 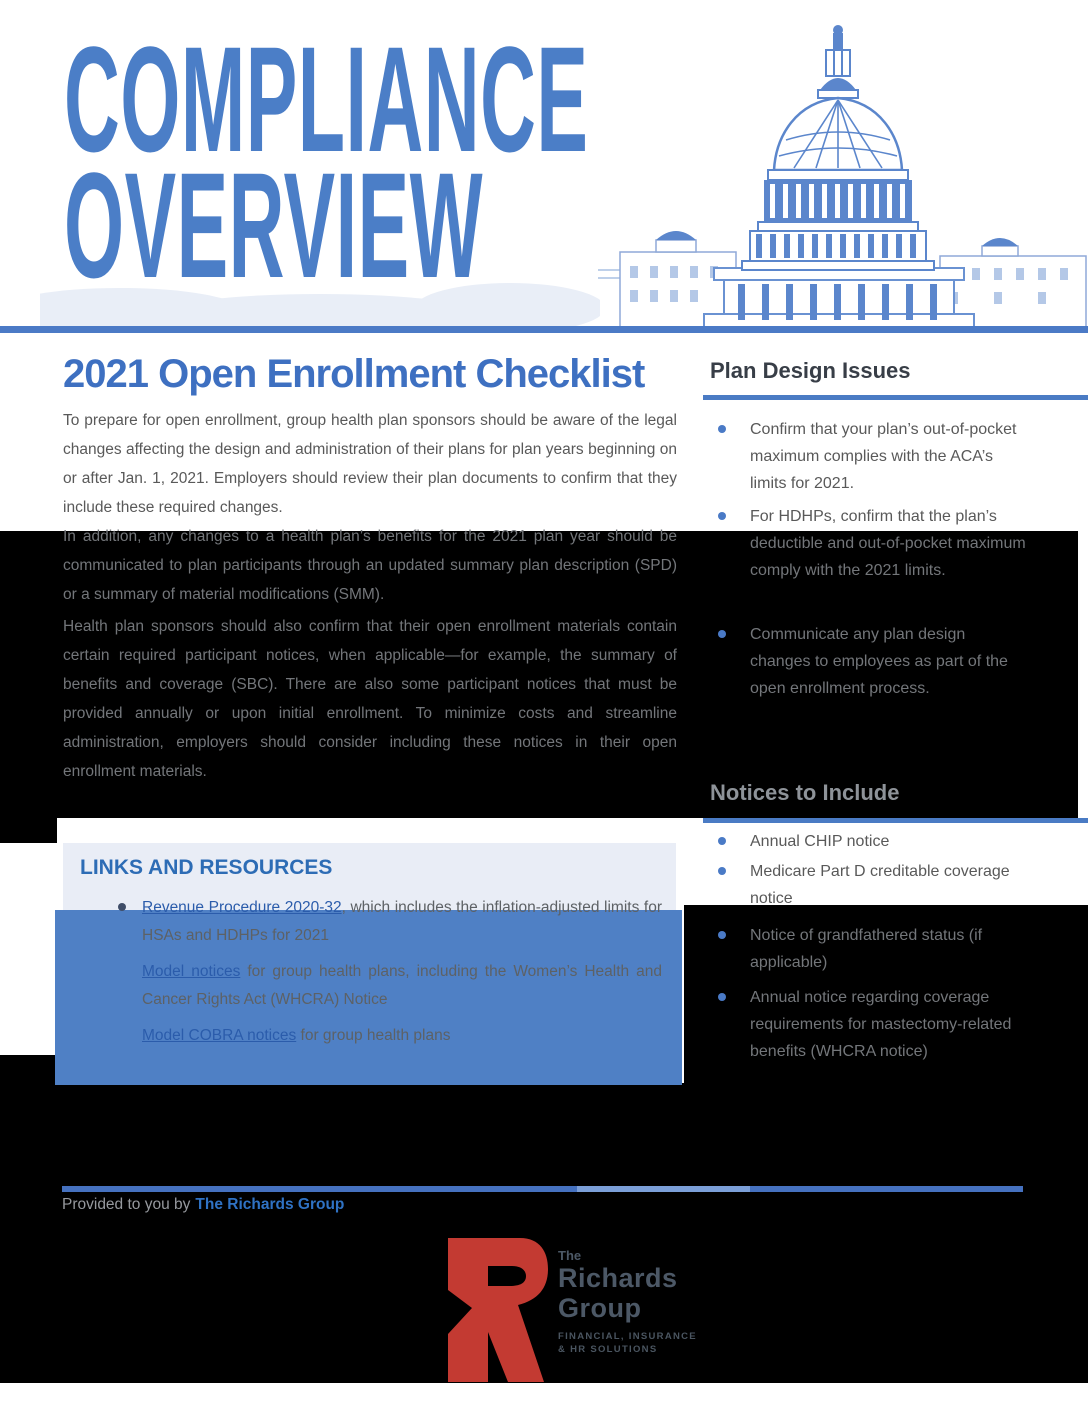 What do you see at coordinates (805, 792) in the screenshot?
I see `sidebar-title-notices: Notices to Include` at bounding box center [805, 792].